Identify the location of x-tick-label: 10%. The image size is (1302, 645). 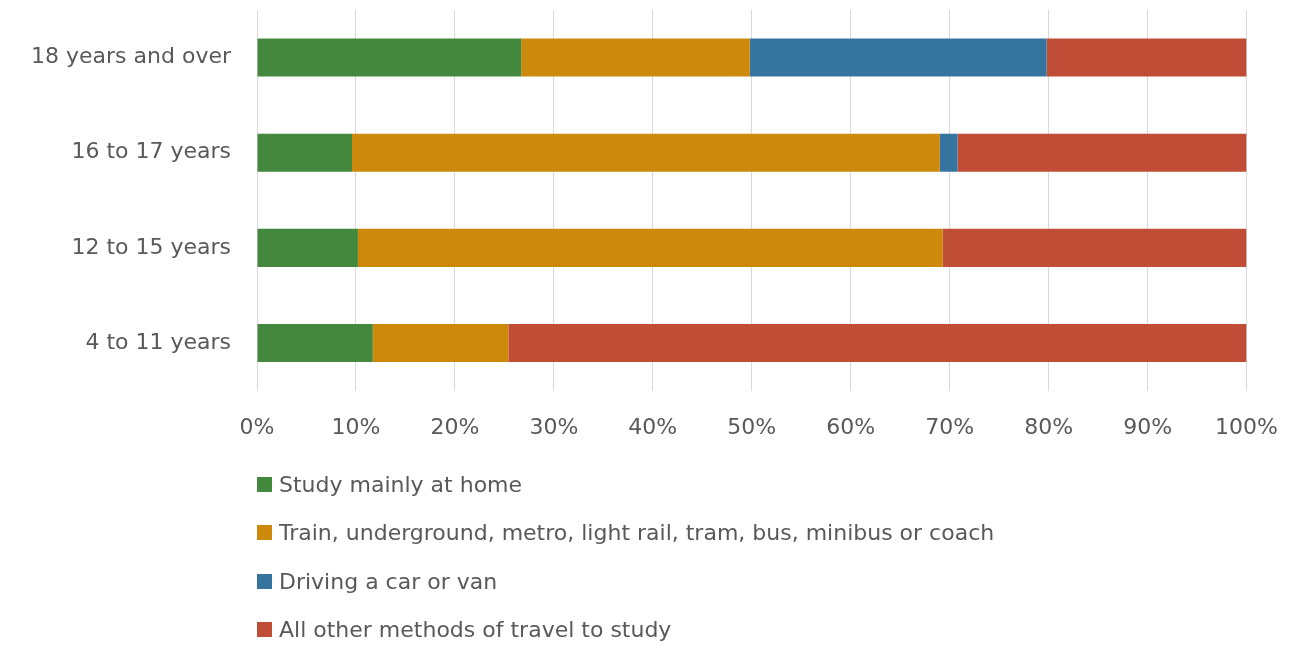
(356, 426).